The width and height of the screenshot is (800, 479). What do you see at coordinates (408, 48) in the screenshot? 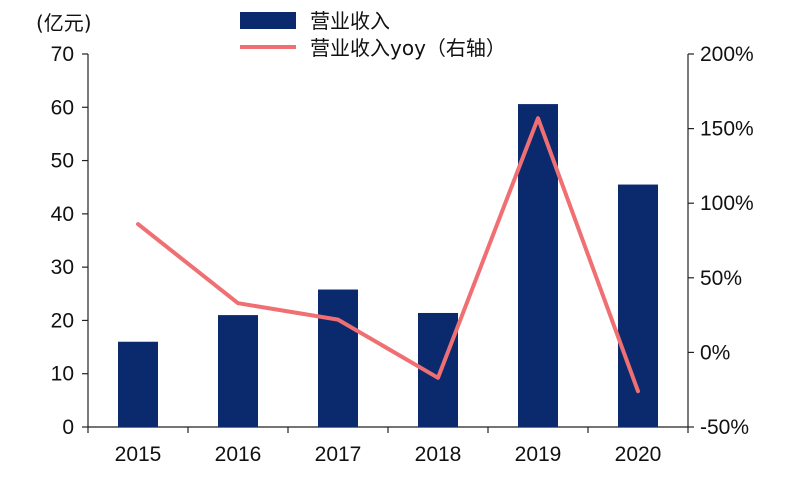
I see `legend-line-label: 营业收入yoy（右轴）` at bounding box center [408, 48].